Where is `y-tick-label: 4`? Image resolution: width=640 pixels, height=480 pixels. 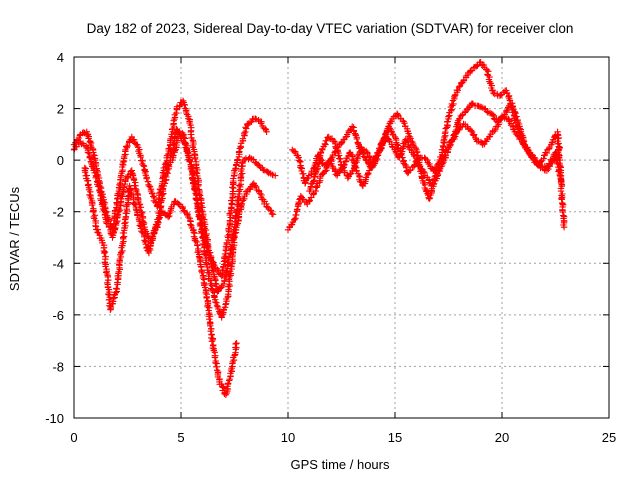 y-tick-label: 4 is located at coordinates (60, 57).